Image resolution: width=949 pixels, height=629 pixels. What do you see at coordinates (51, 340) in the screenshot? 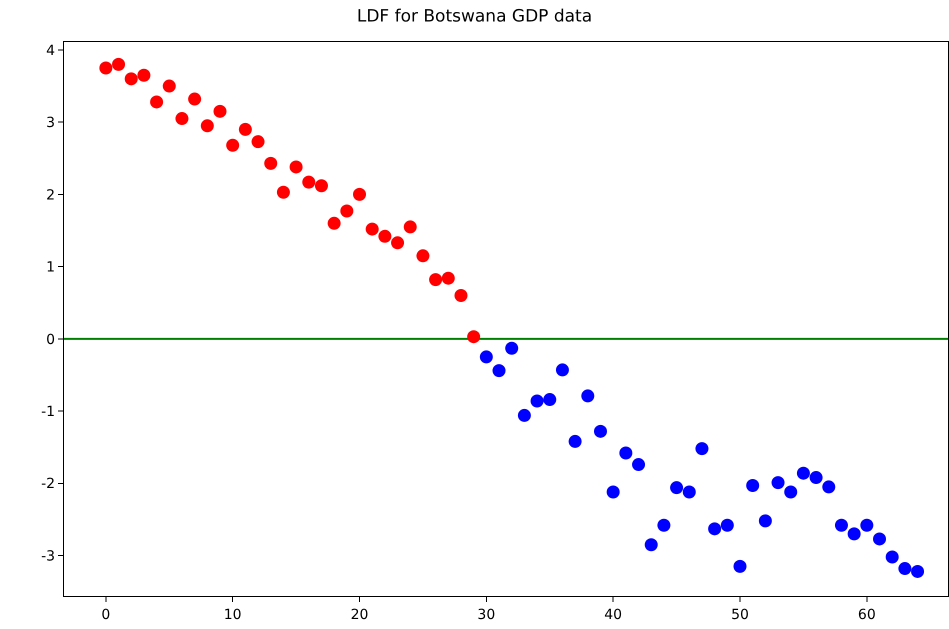
I see `y-tick-label: 0` at bounding box center [51, 340].